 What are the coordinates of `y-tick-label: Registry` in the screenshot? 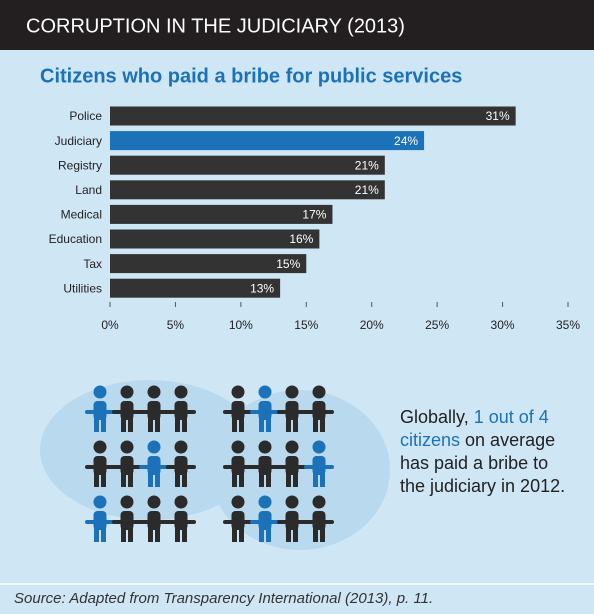 It's located at (80, 165).